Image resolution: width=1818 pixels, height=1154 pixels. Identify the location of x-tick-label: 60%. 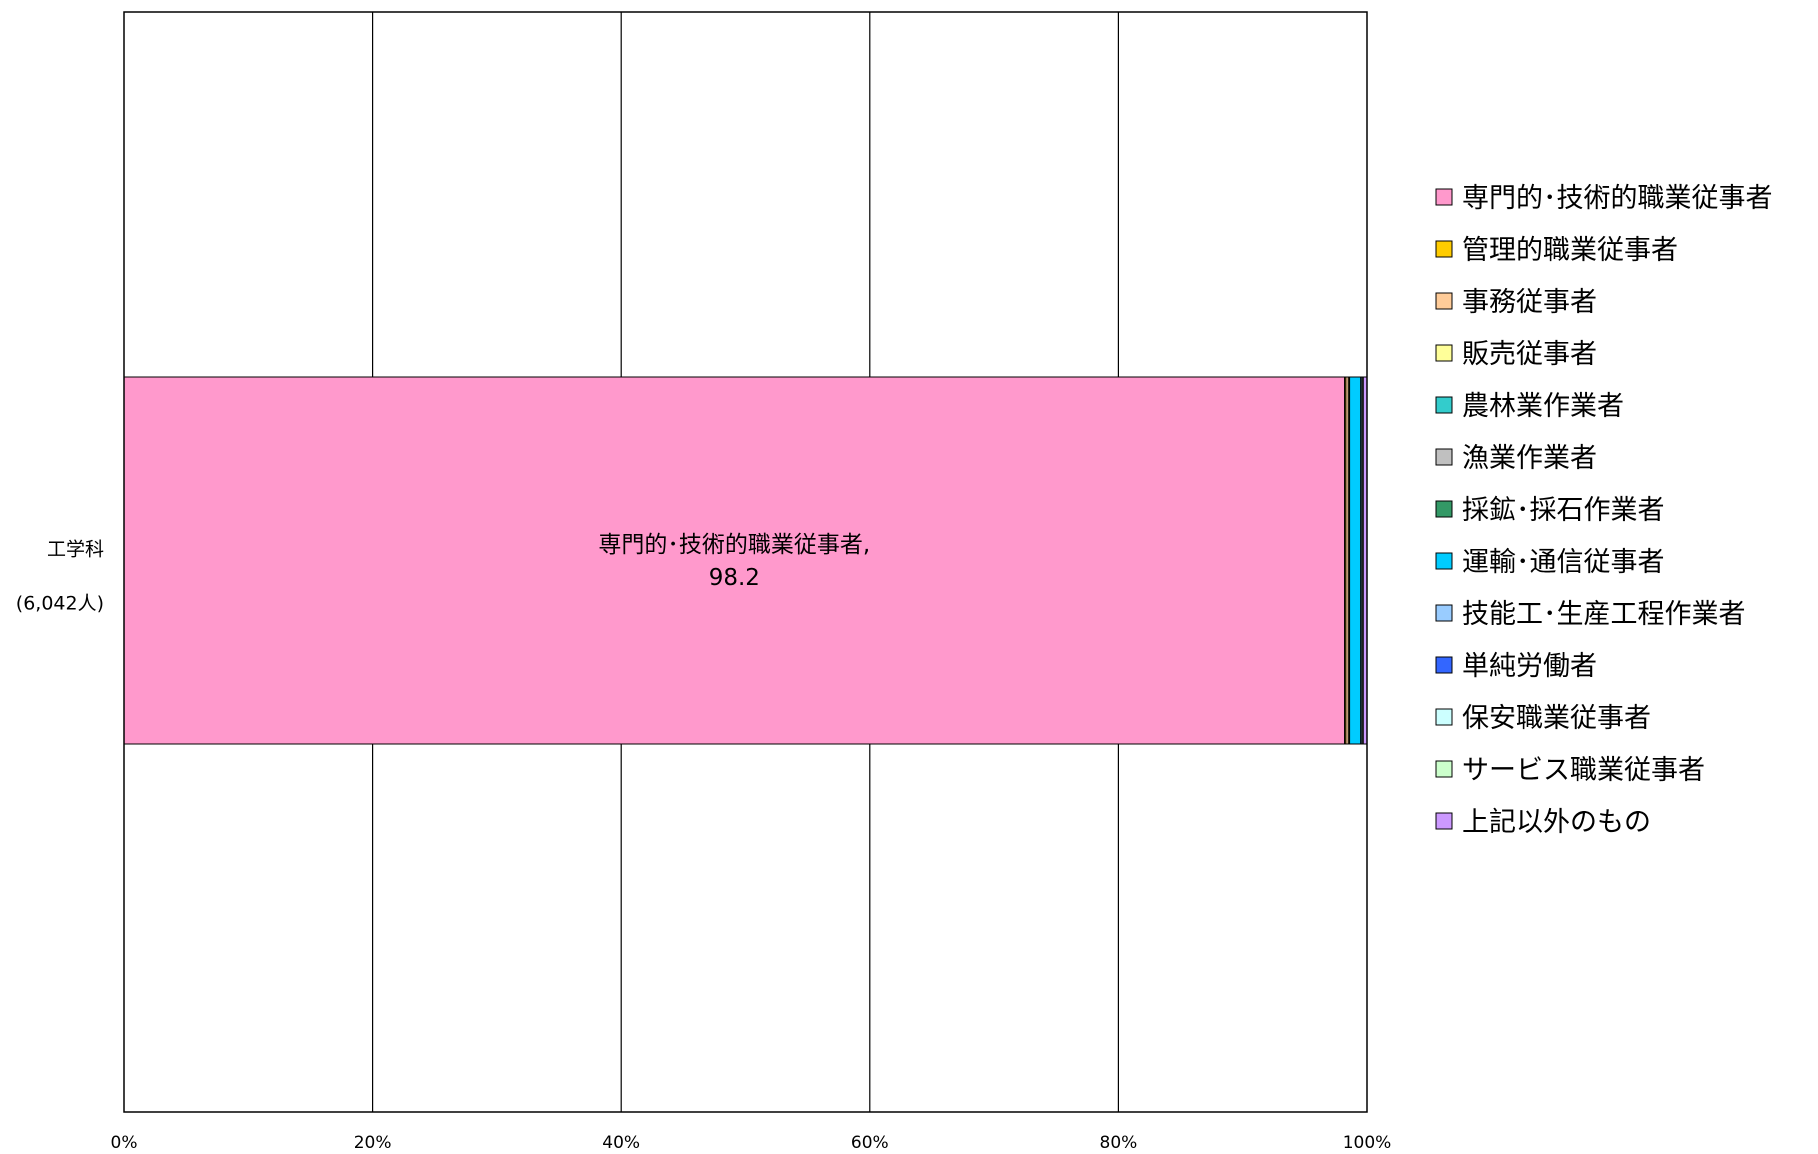
(870, 1143).